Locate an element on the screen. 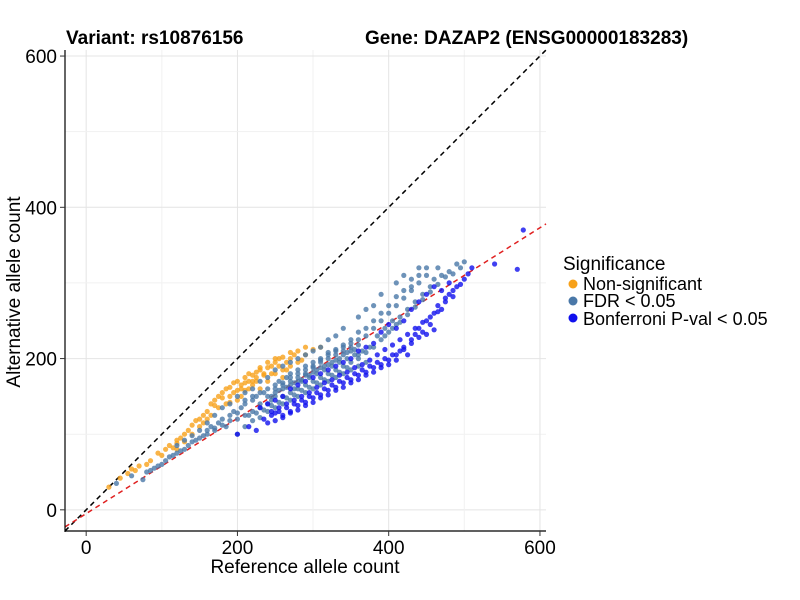  y-tick-label: 400 is located at coordinates (41, 208).